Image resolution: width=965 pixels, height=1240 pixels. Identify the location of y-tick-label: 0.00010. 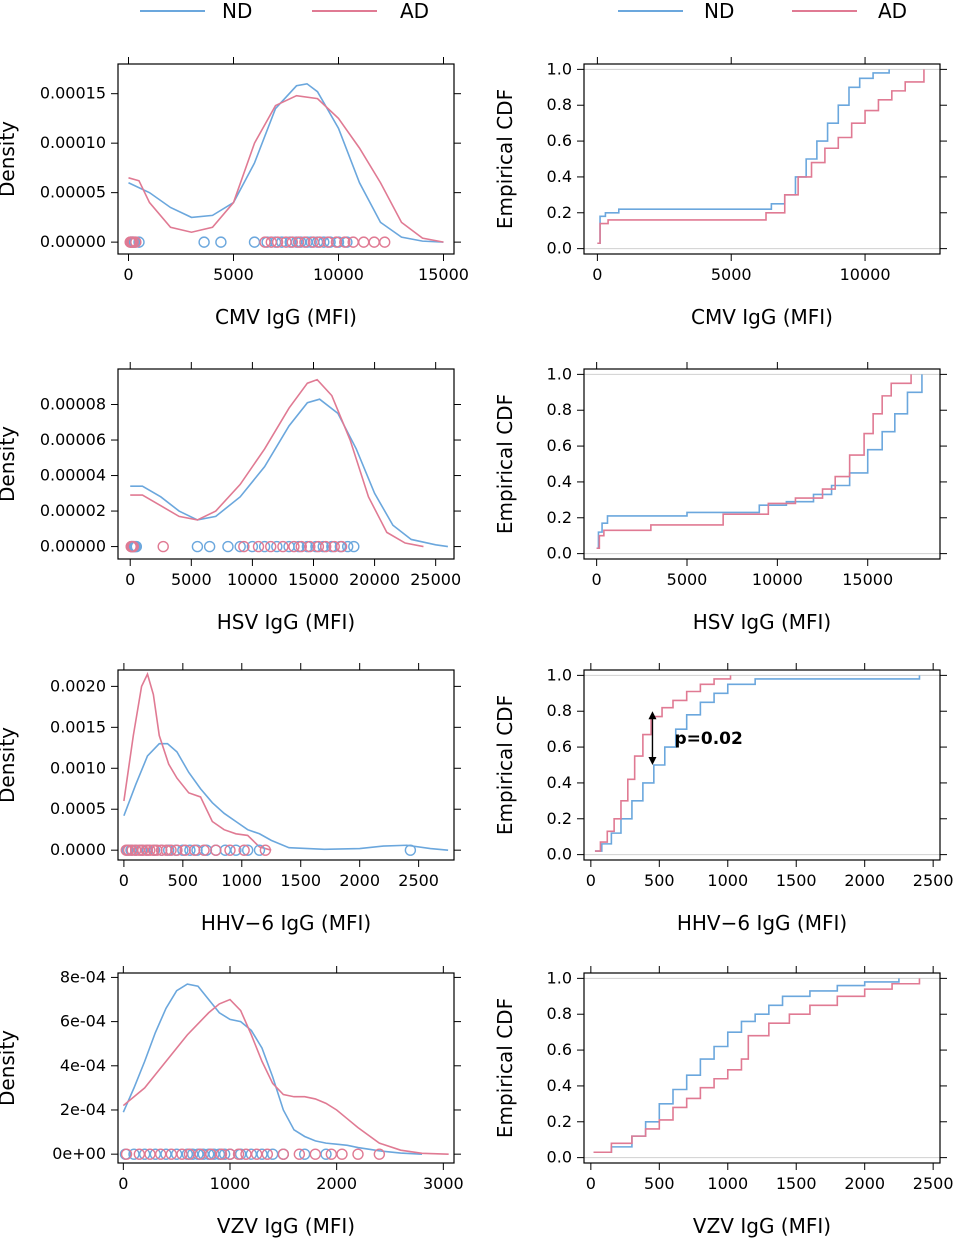
(73, 142).